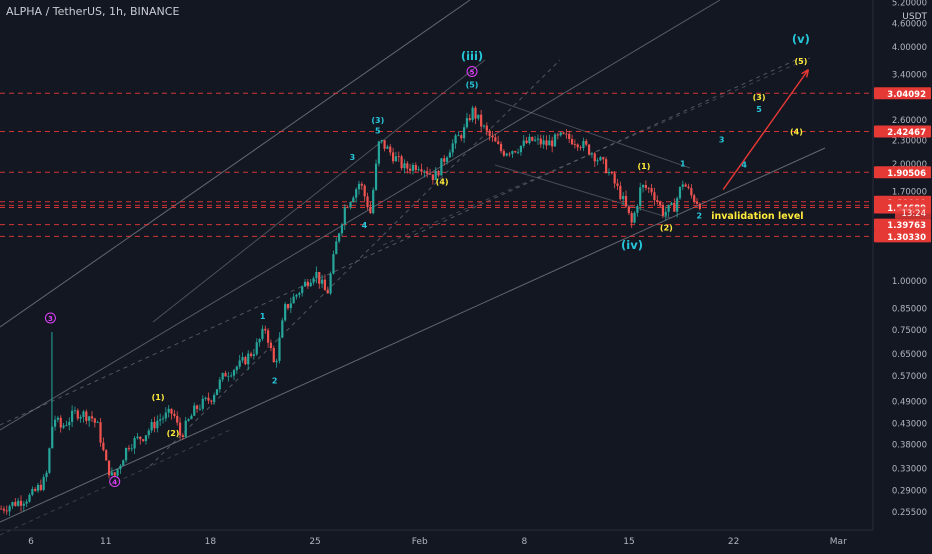 This screenshot has width=932, height=554. What do you see at coordinates (909, 446) in the screenshot?
I see `price-axis-tick: 0.38000` at bounding box center [909, 446].